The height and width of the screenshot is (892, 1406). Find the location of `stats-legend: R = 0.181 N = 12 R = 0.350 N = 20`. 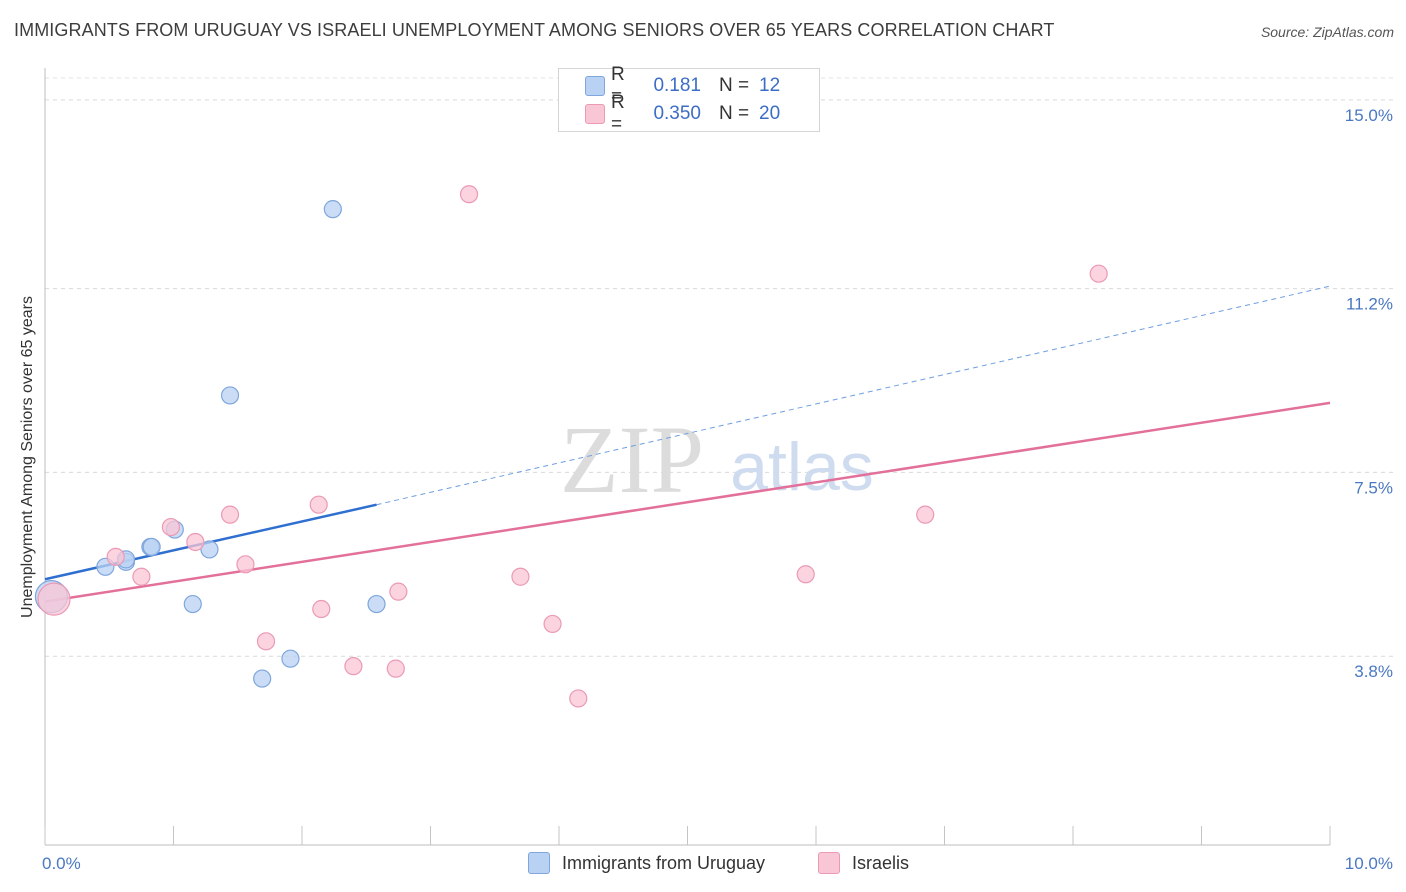

stats-legend: R = 0.181 N = 12 R = 0.350 N = 20 is located at coordinates (689, 99).